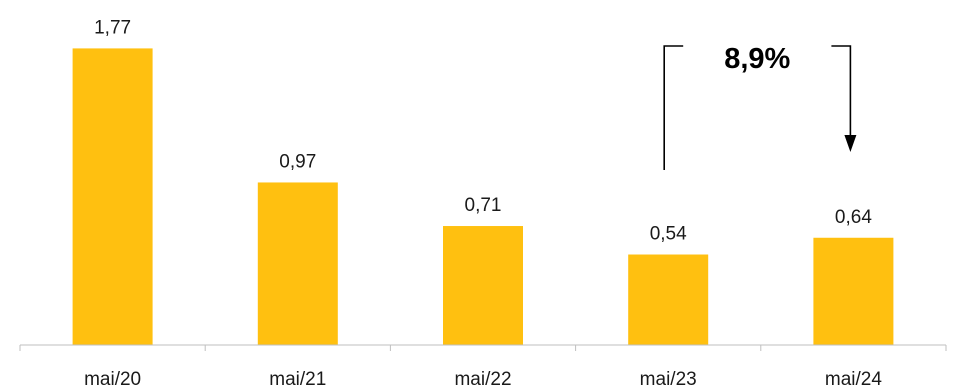  Describe the element at coordinates (297, 263) in the screenshot. I see `bar-mai/21` at that location.